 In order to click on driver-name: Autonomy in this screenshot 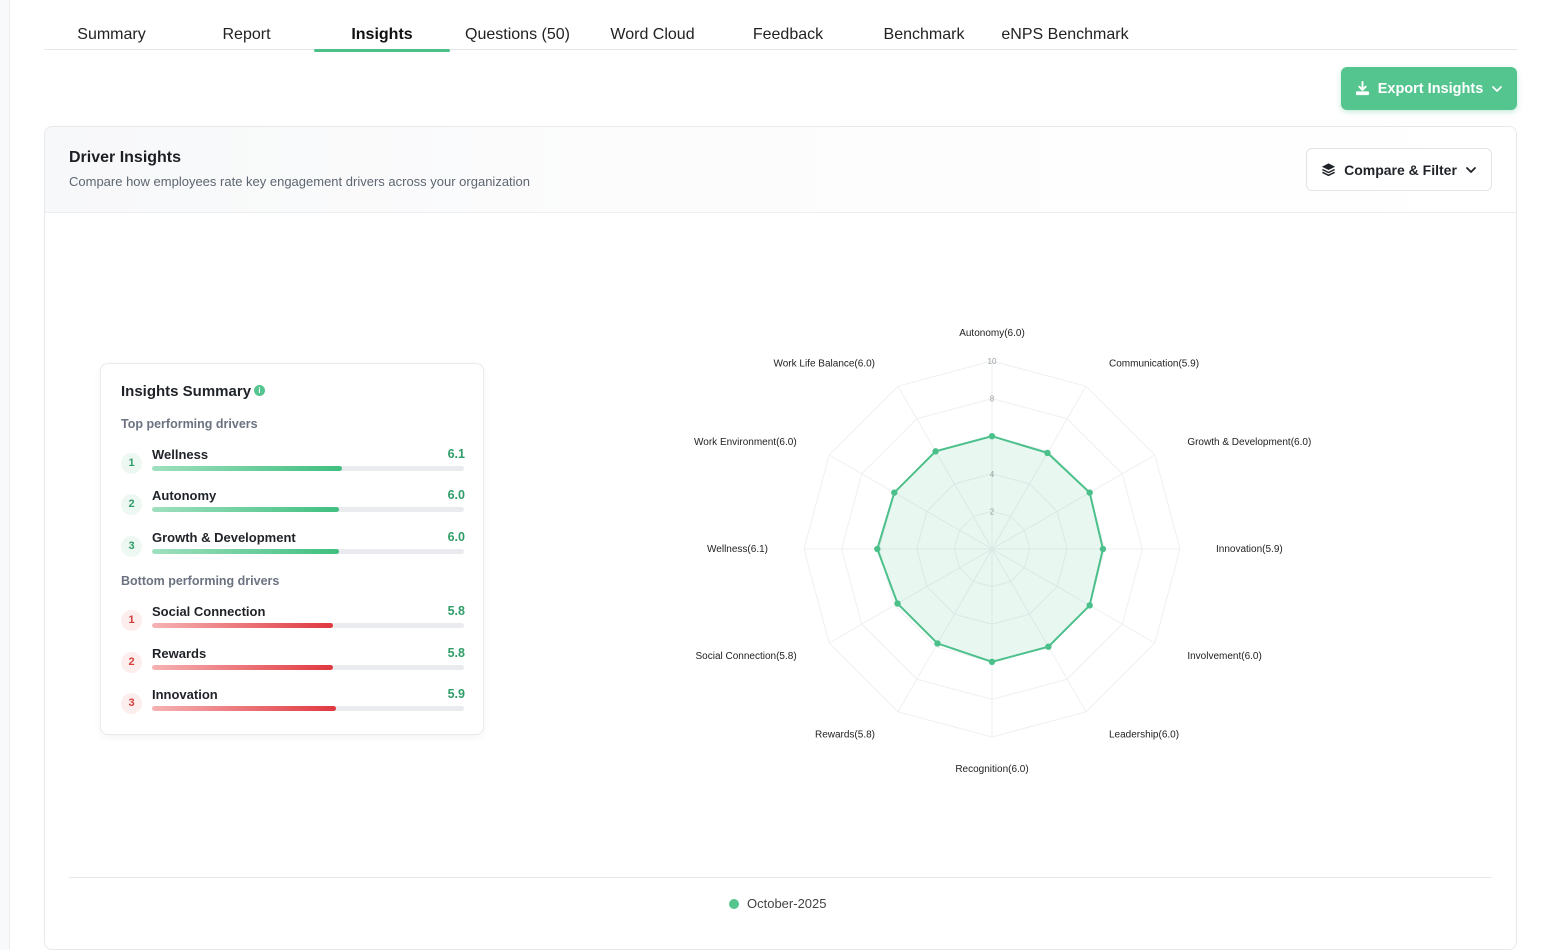, I will do `click(184, 495)`.